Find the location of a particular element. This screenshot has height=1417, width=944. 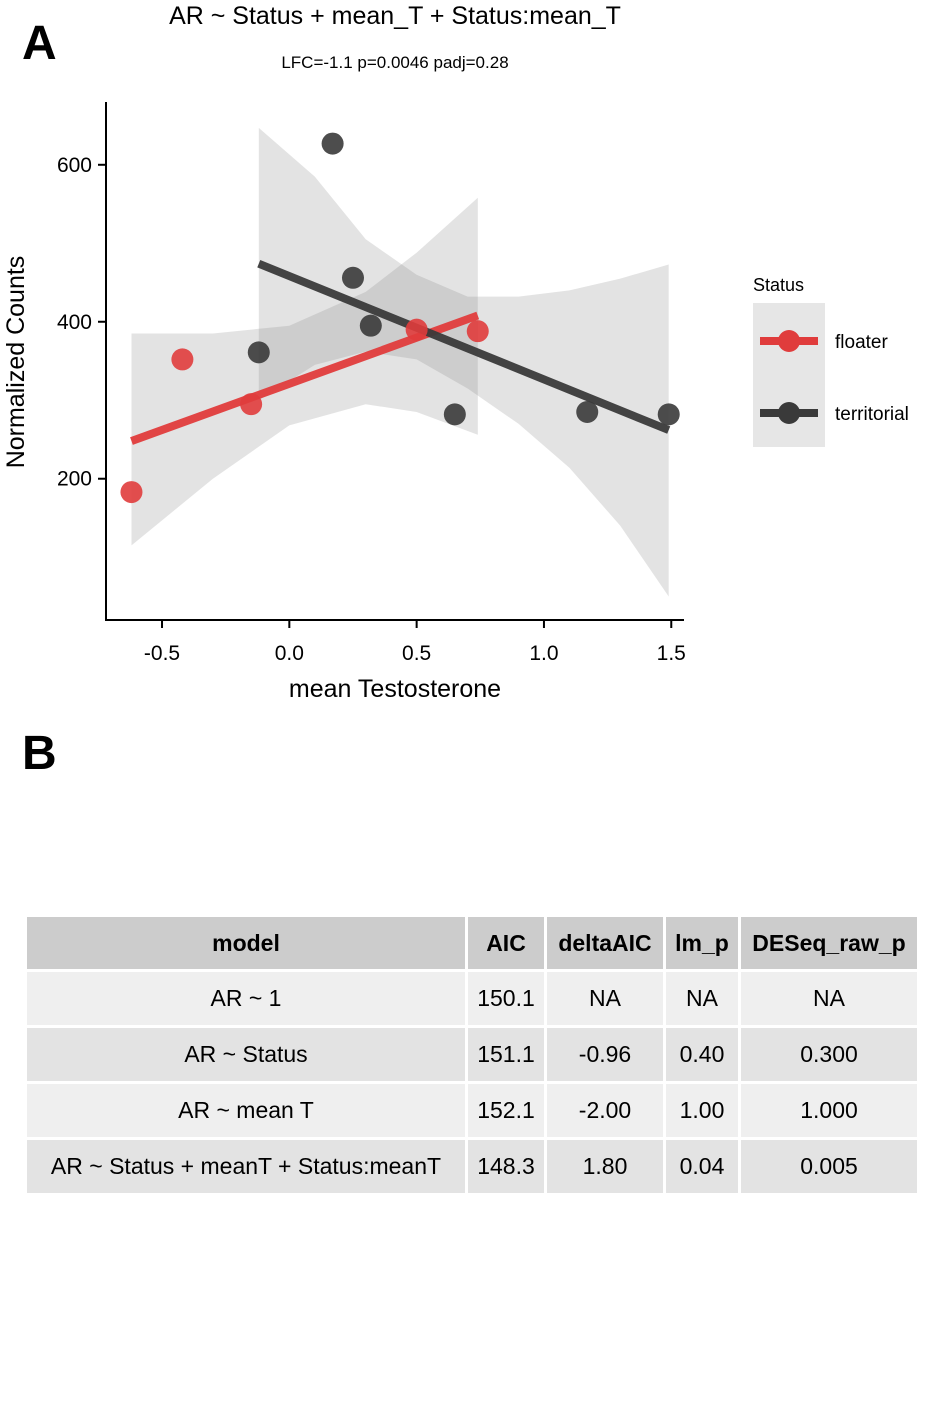

cell-delta-aic: NA is located at coordinates (605, 998).